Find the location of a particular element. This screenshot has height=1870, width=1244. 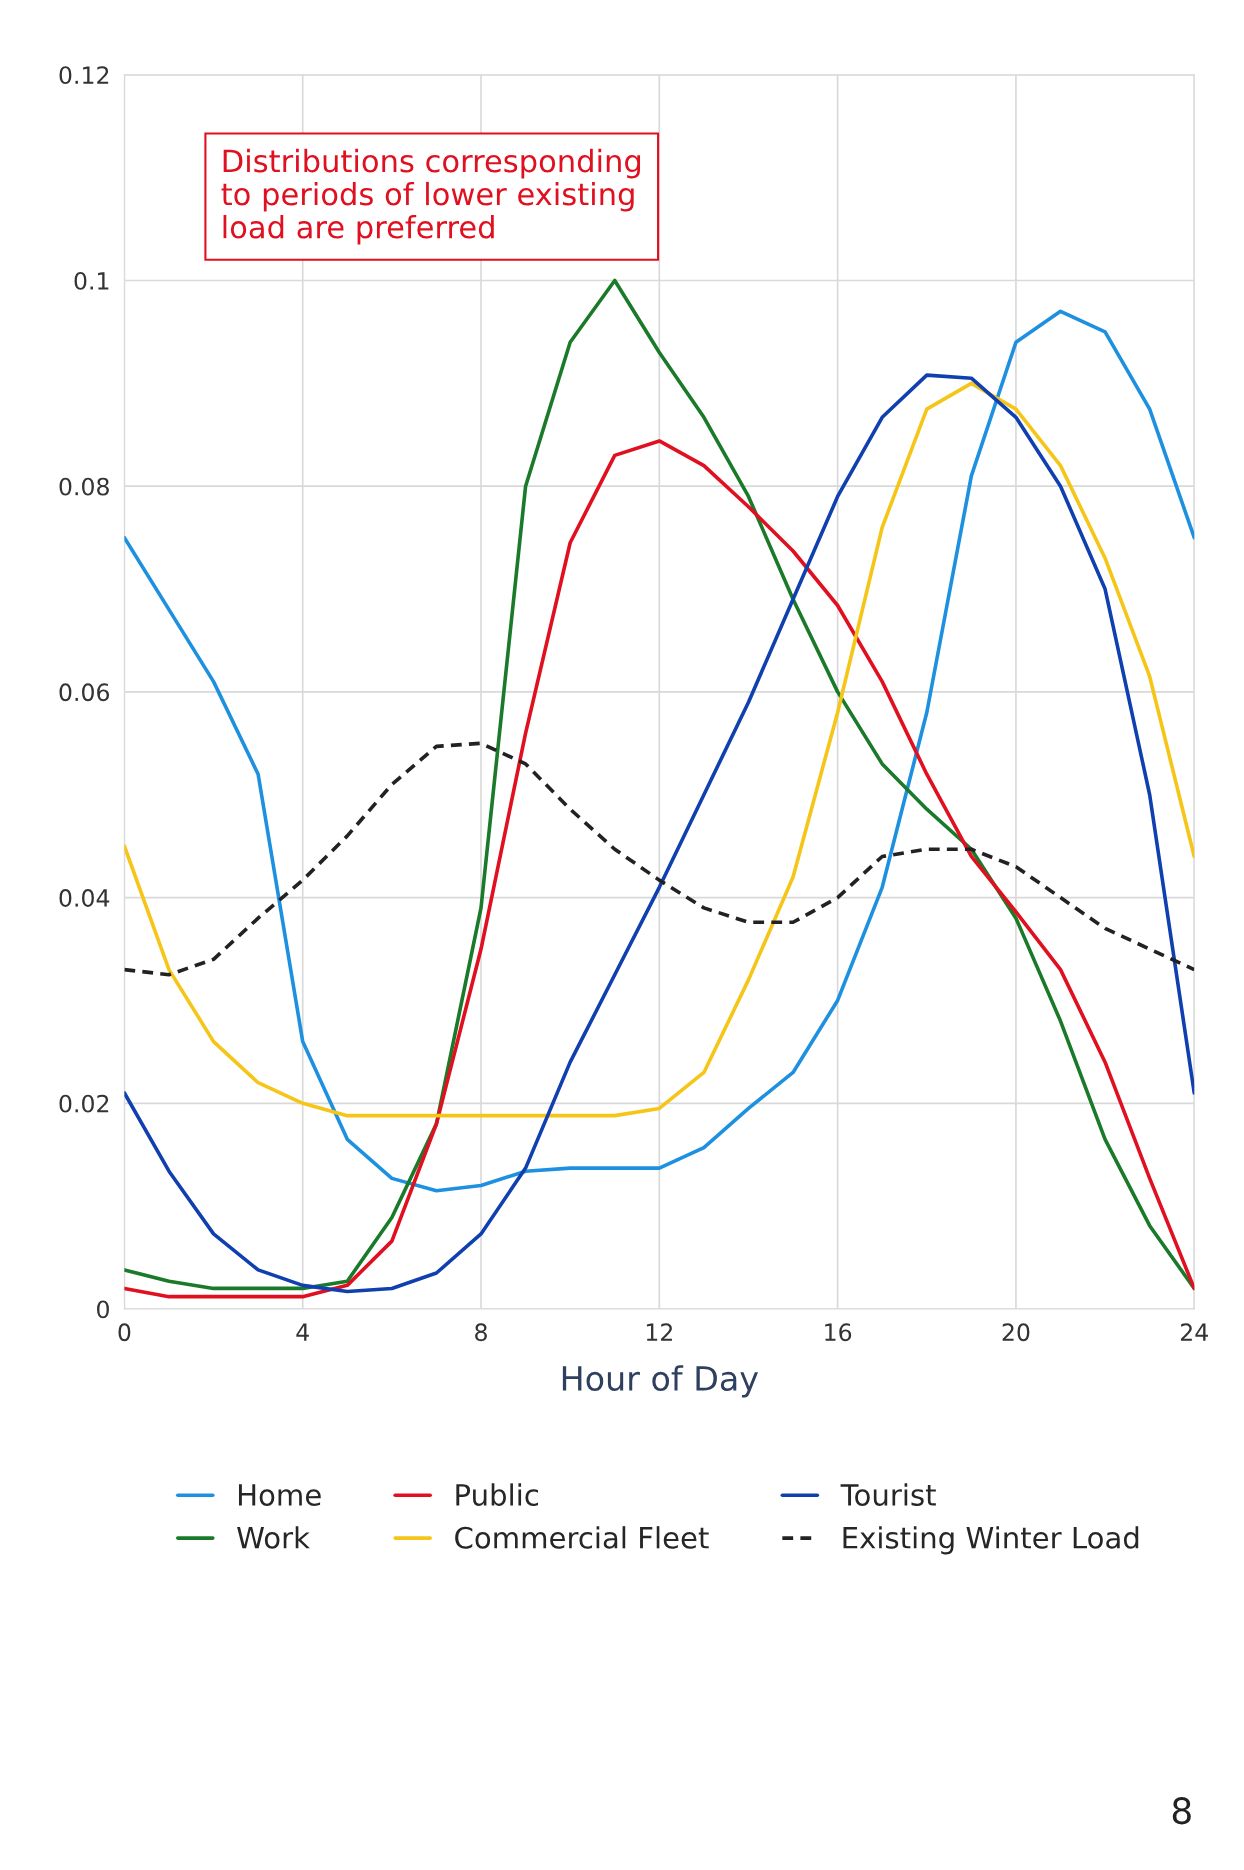

y-tick-label: 0.12 is located at coordinates (84, 75).